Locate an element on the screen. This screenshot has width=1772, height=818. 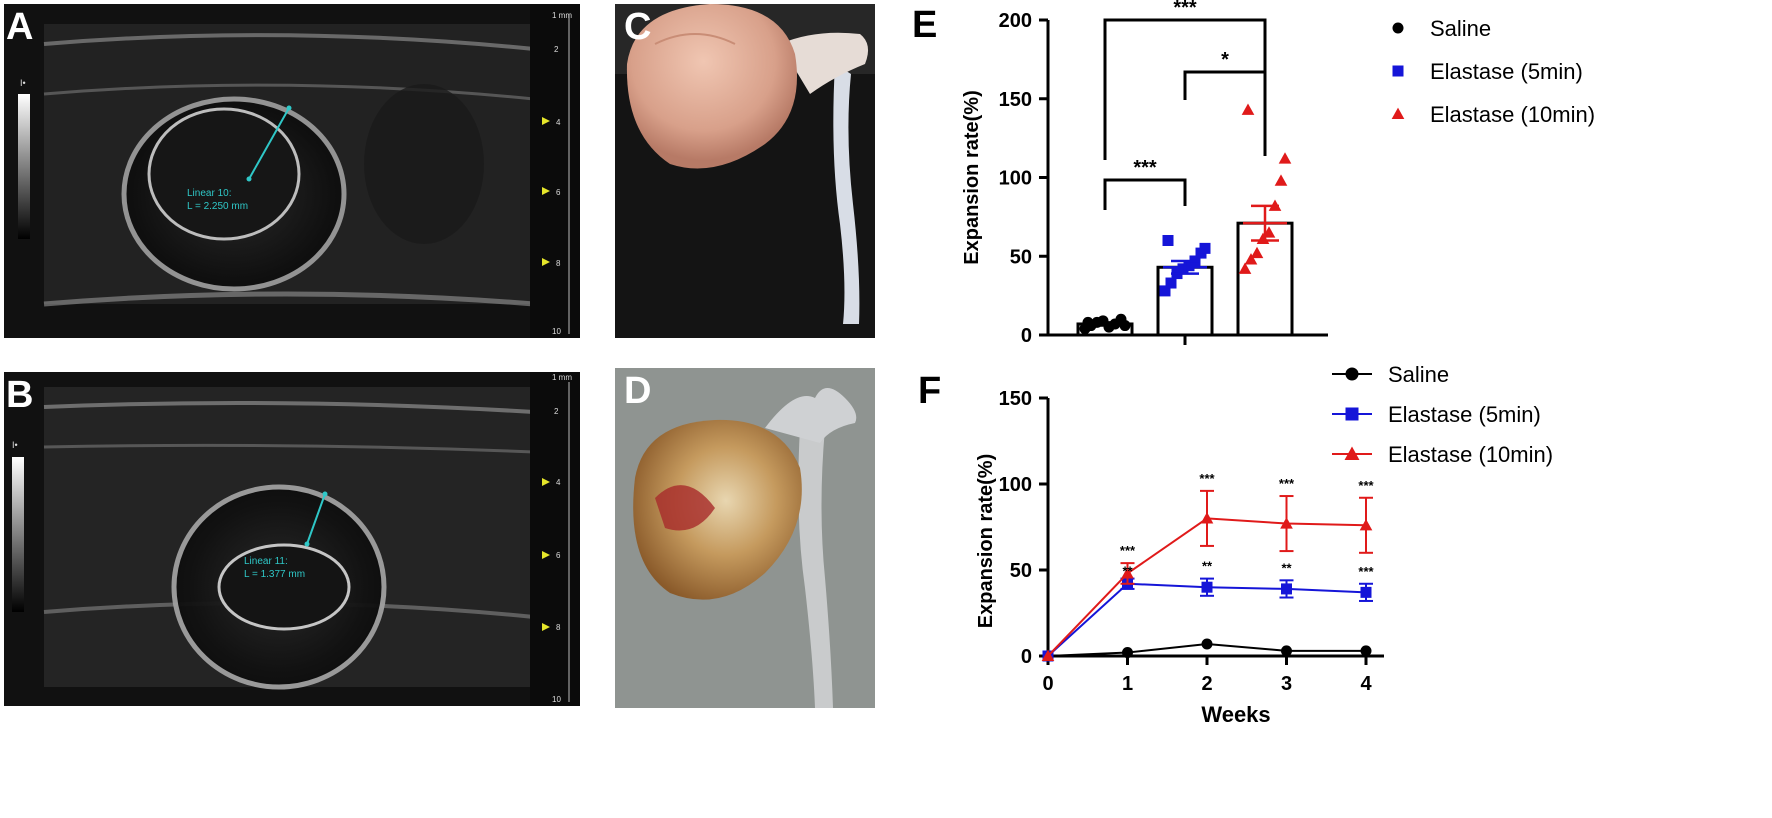
panel-letter-e: E is located at coordinates (925, 25).